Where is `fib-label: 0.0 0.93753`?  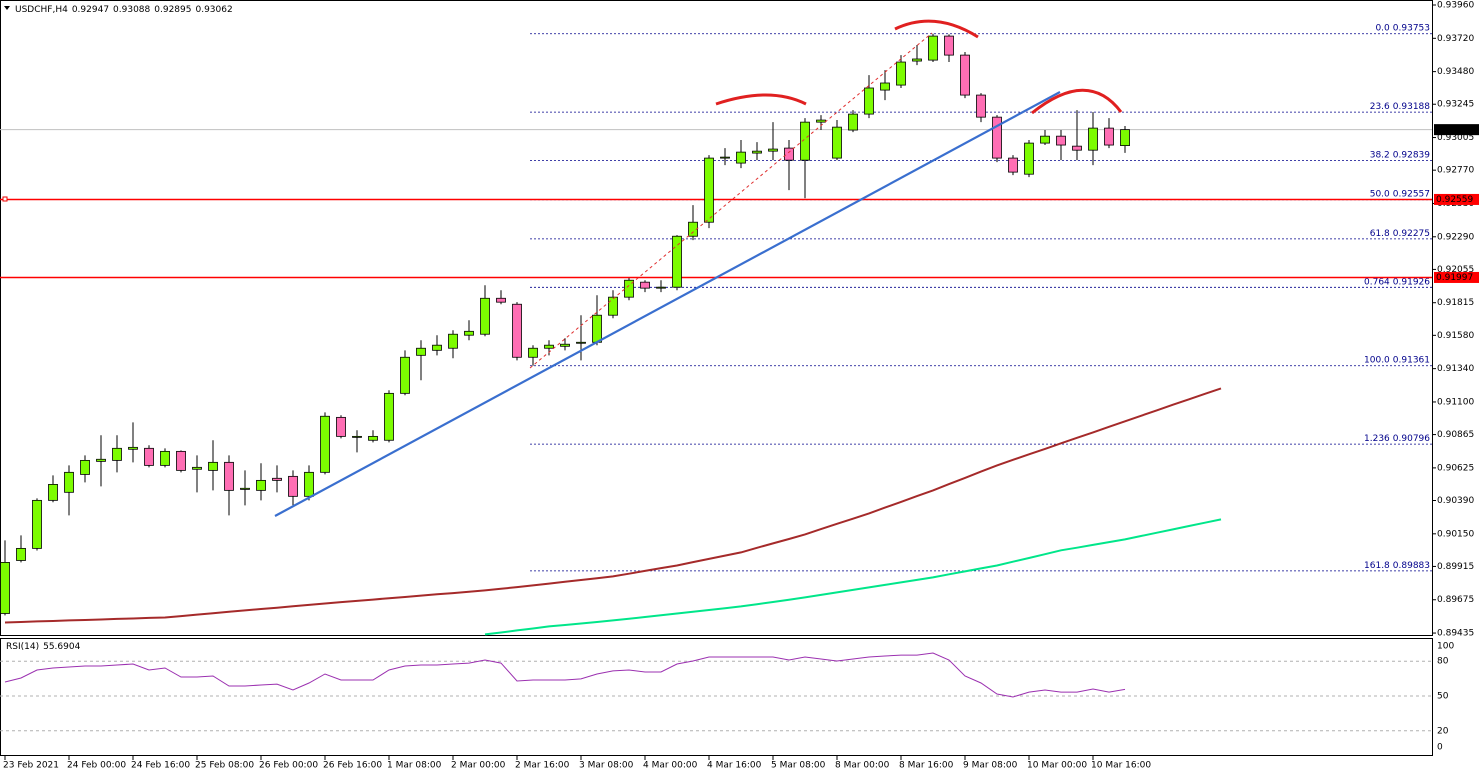
fib-label: 0.0 0.93753 is located at coordinates (1402, 28).